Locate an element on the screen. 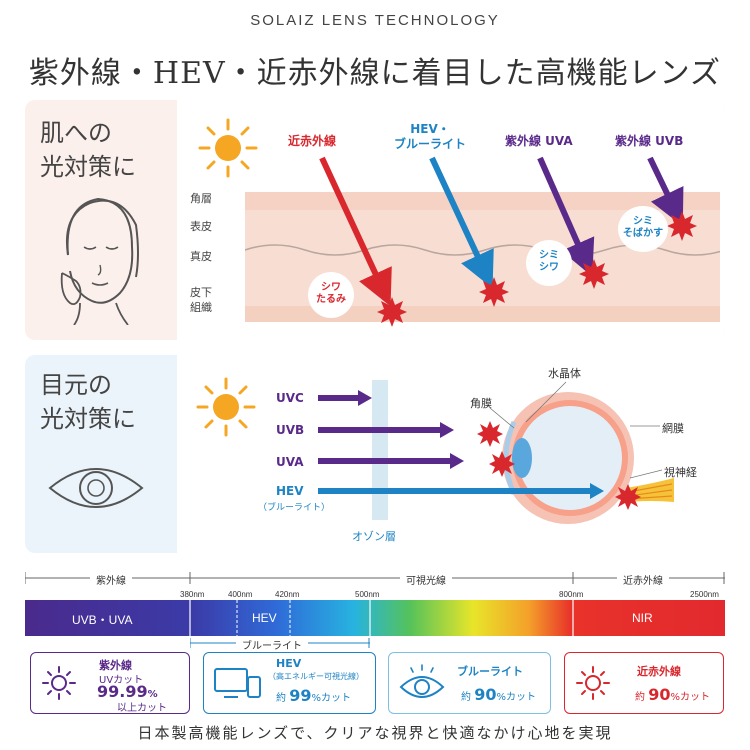  face-icon is located at coordinates (99, 261).